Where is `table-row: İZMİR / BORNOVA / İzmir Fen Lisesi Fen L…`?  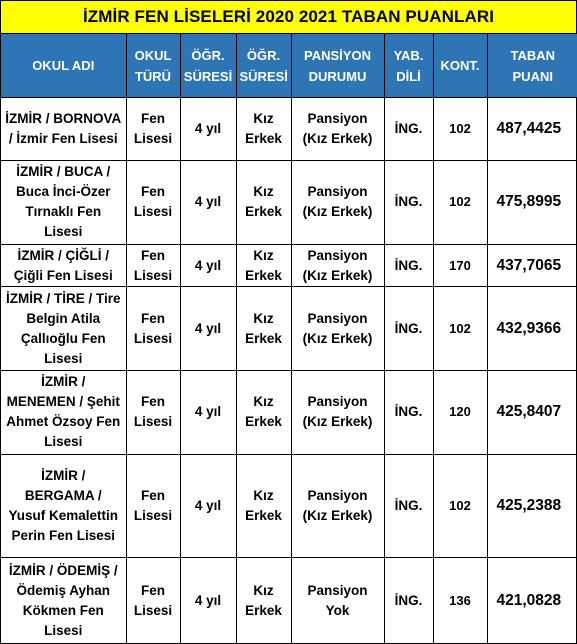 table-row: İZMİR / BORNOVA / İzmir Fen Lisesi Fen L… is located at coordinates (289, 129).